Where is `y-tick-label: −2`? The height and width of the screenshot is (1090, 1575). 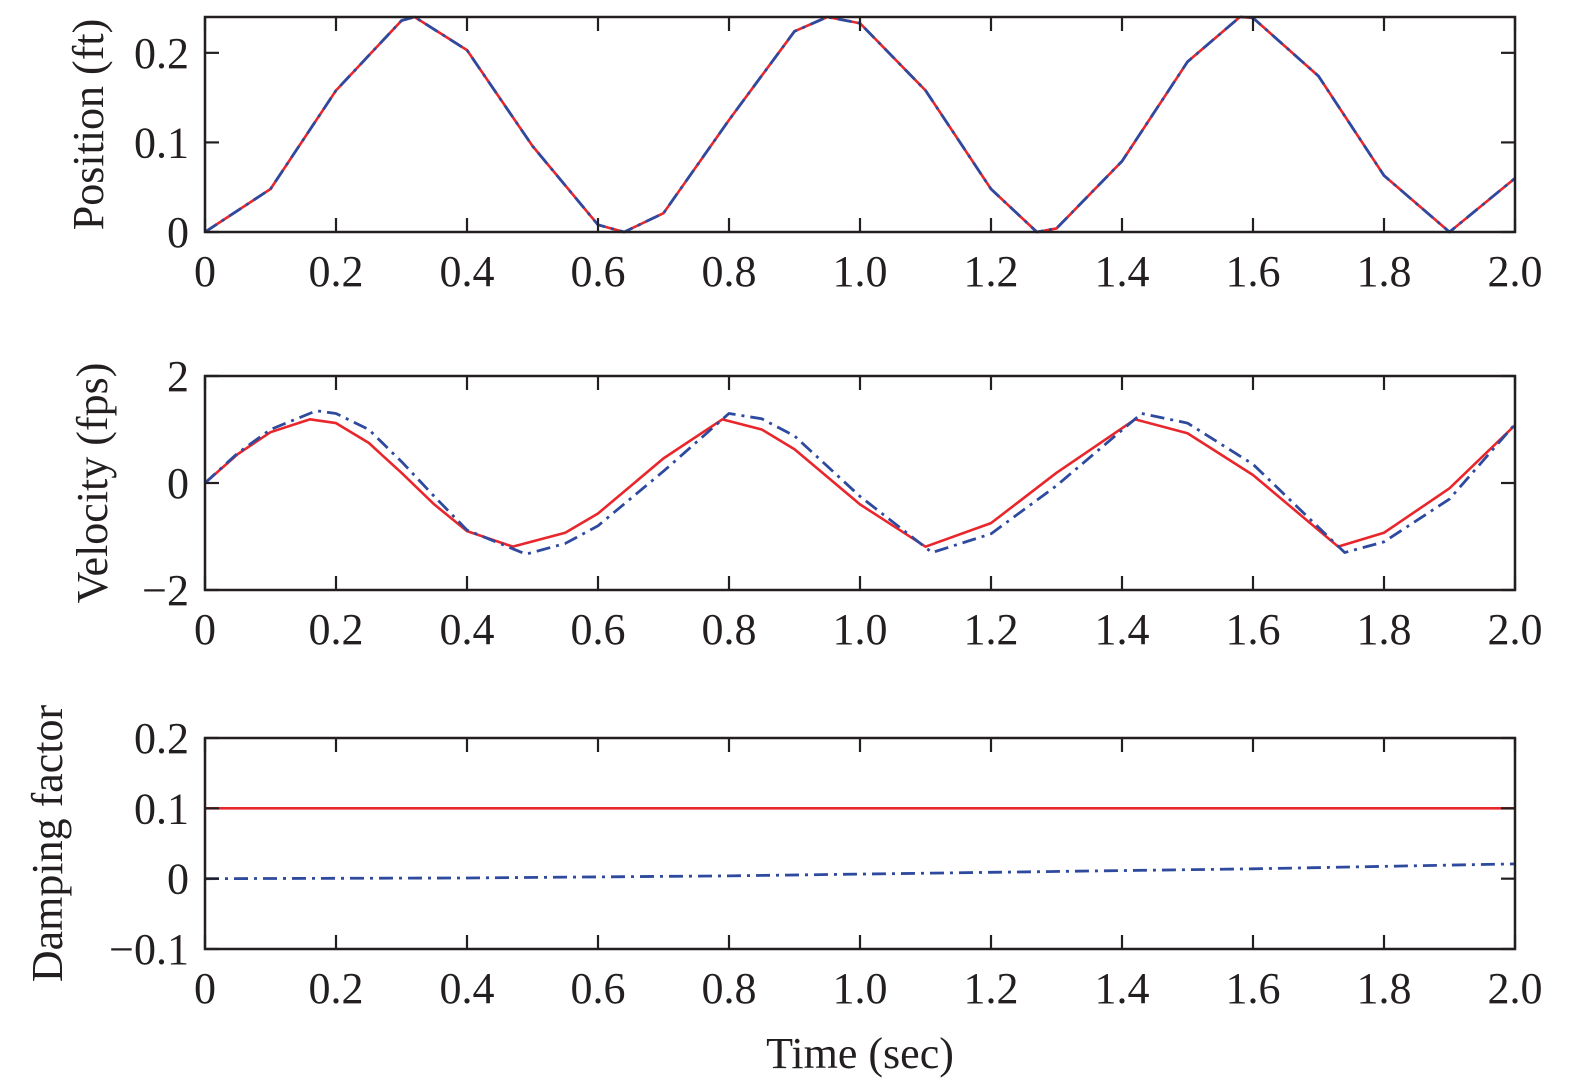 y-tick-label: −2 is located at coordinates (165, 590).